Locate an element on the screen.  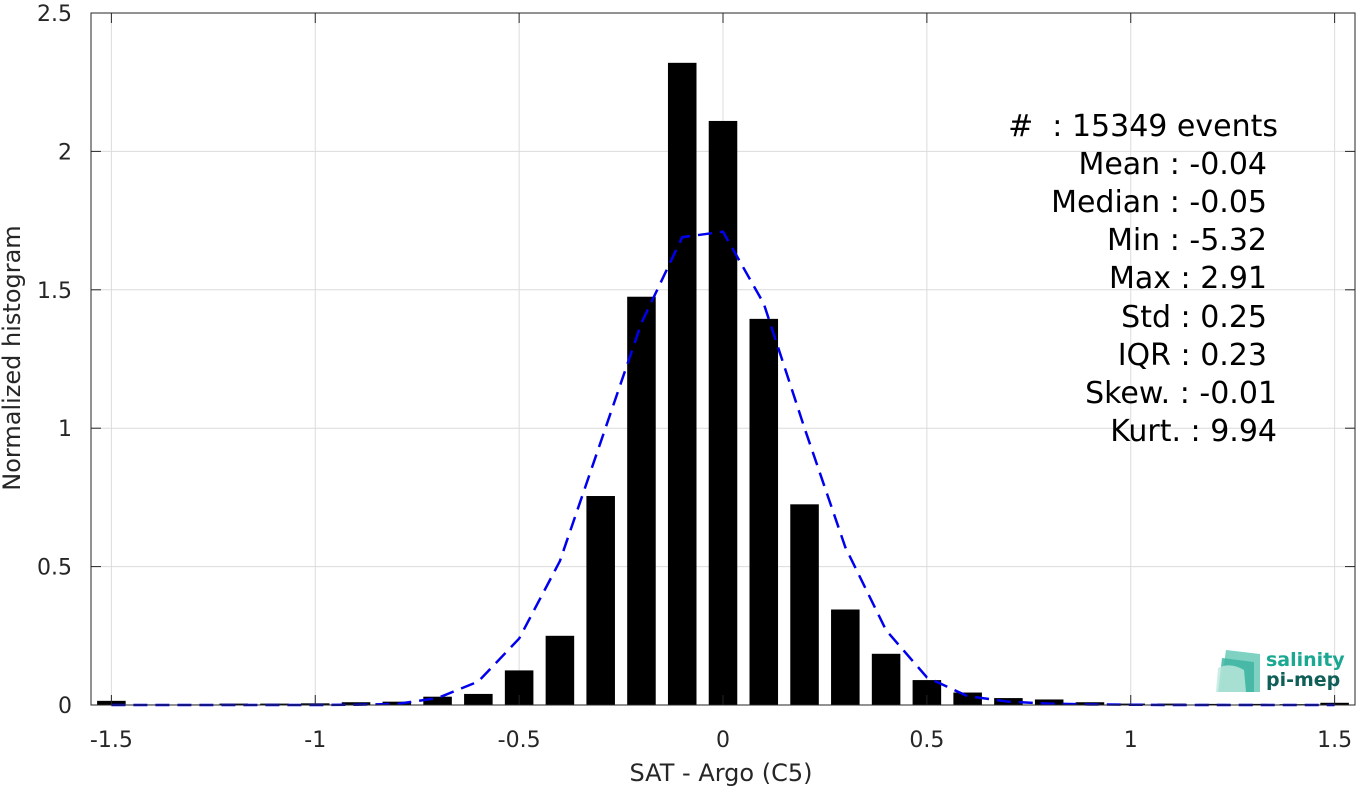
y-tick-label: 0.5 is located at coordinates (54, 568).